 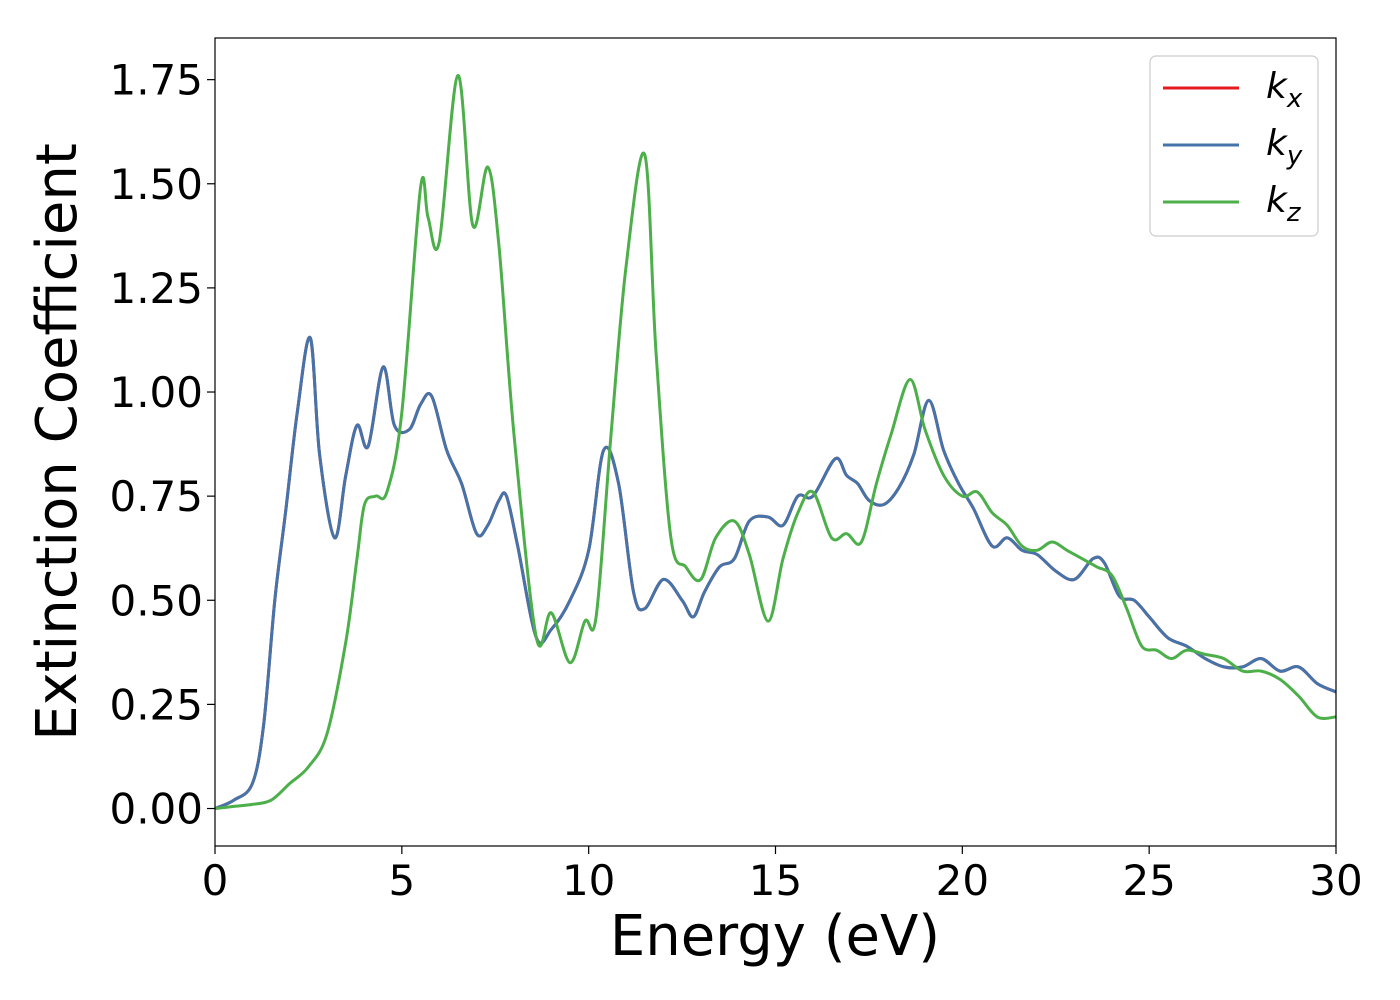 I want to click on x-tick-label: 30, so click(x=1335, y=880).